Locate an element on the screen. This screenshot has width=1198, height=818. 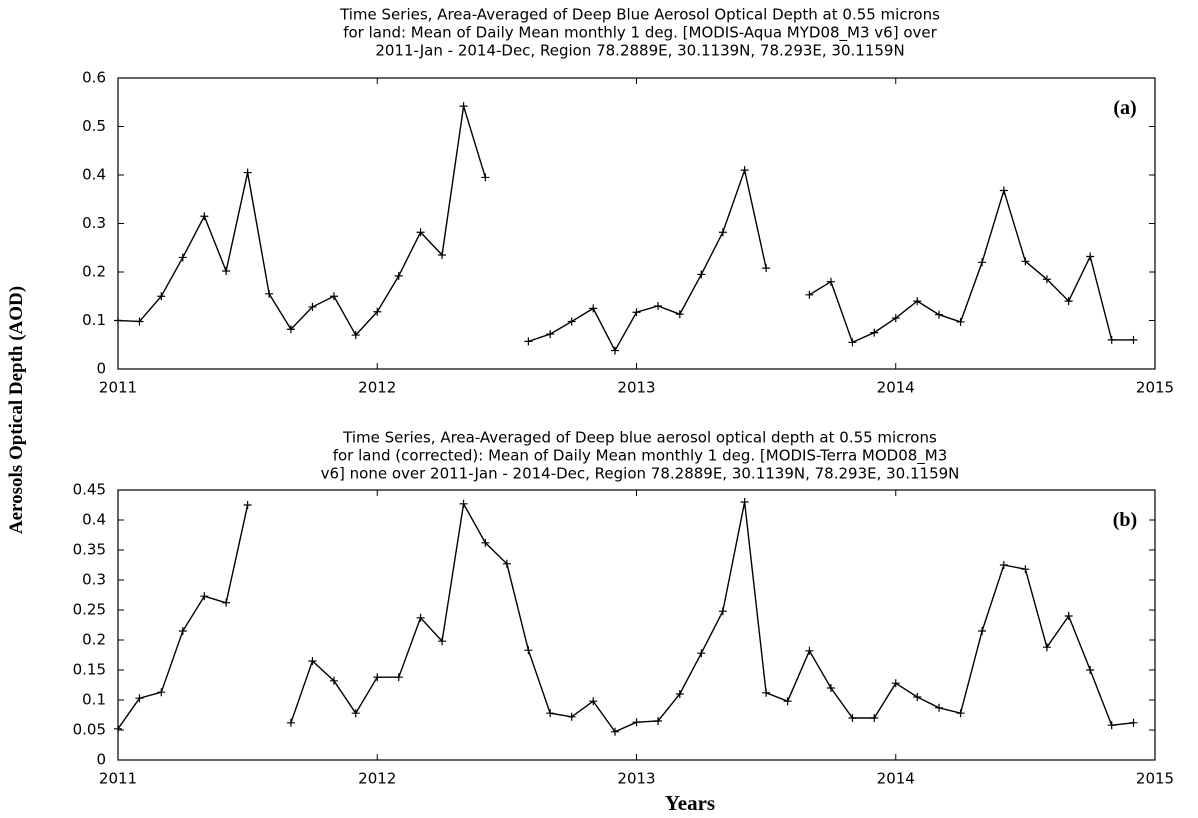
y-tick-label: 0.6 is located at coordinates (94, 78).